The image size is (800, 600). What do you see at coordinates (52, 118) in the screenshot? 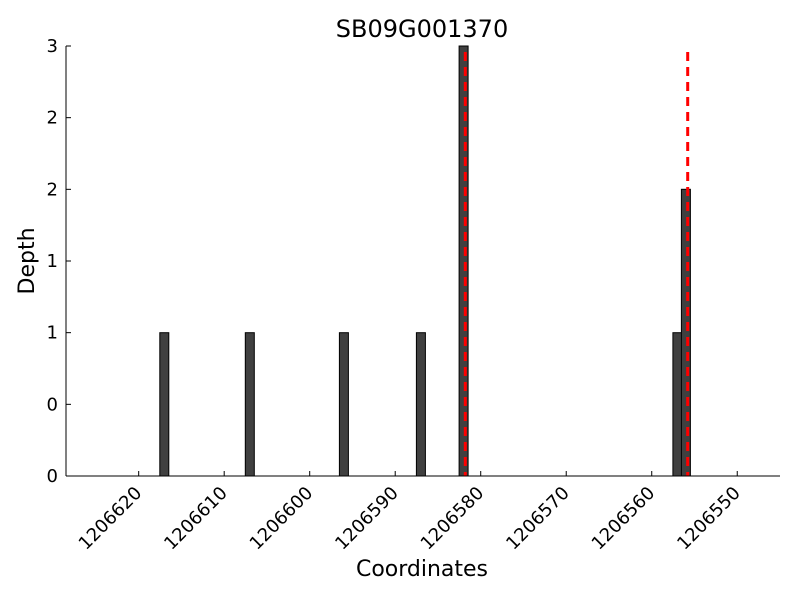
I see `y-tick-label-5: 2` at bounding box center [52, 118].